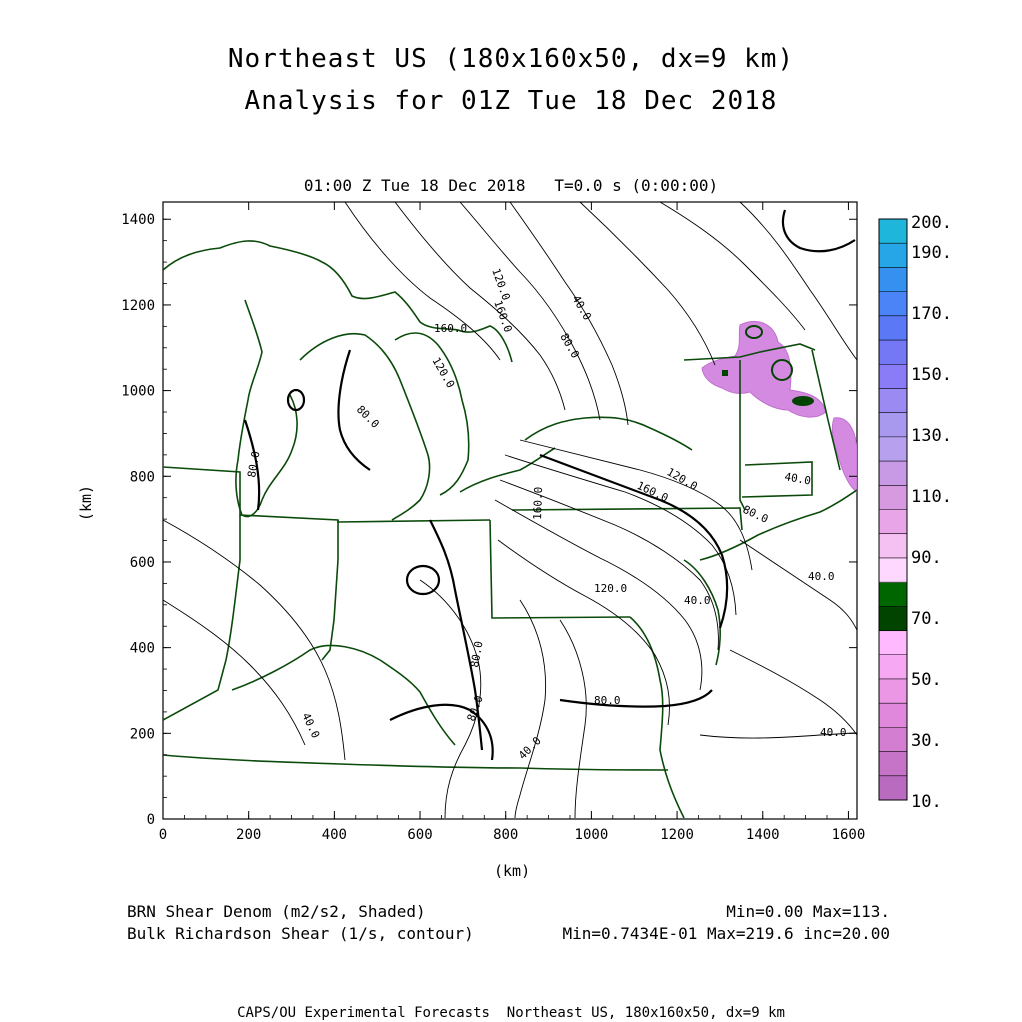 The image size is (1022, 1022). I want to click on wisconsin-south-border, so click(327, 494).